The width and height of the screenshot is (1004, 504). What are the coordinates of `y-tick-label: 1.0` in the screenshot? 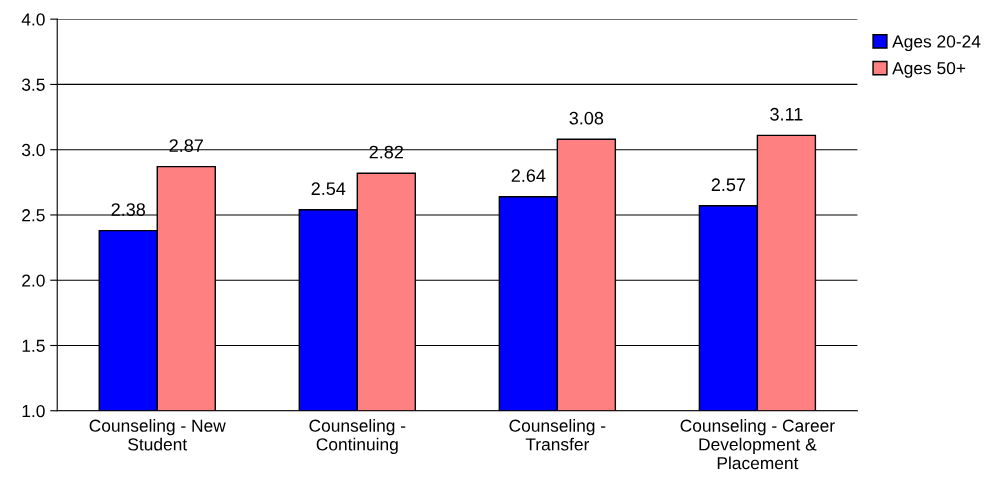 It's located at (33, 411).